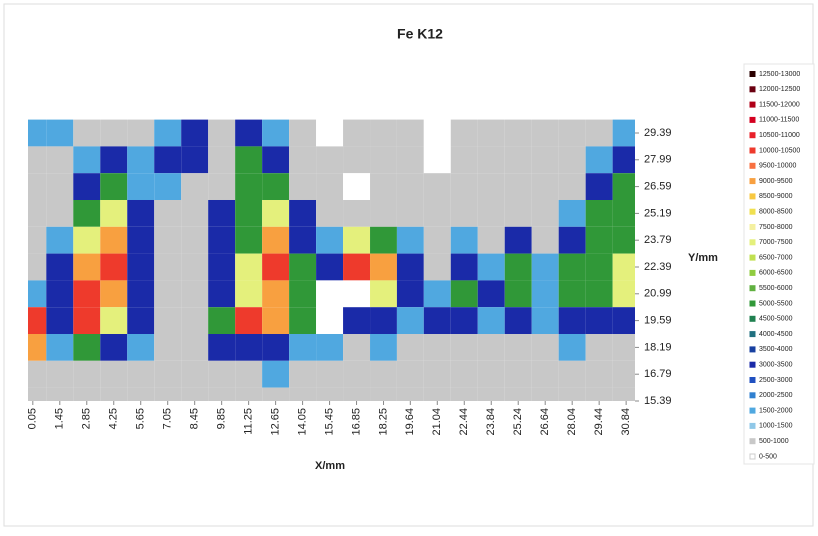  I want to click on x-tick-label: 22.44, so click(464, 422).